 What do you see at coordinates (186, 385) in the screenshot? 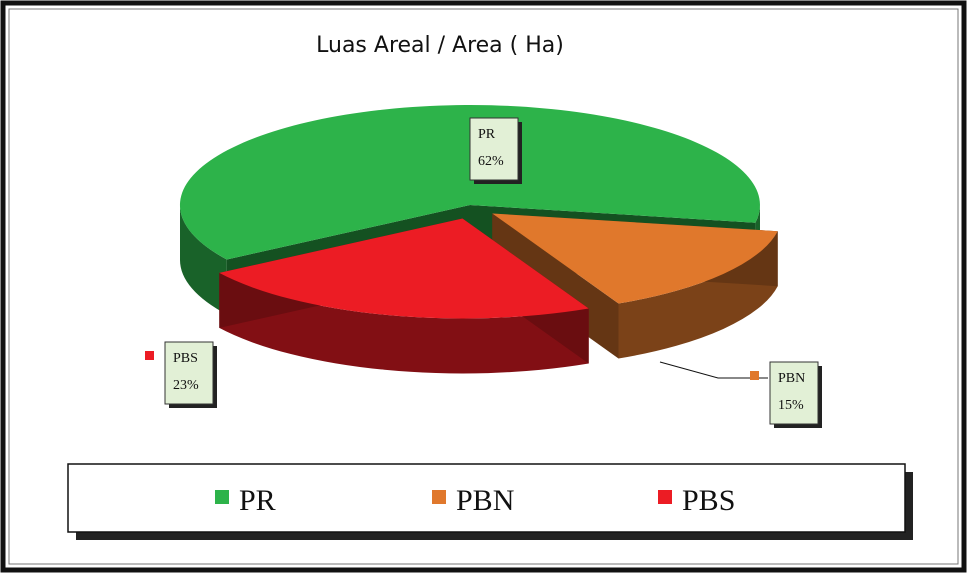
I see `label-value: 23%` at bounding box center [186, 385].